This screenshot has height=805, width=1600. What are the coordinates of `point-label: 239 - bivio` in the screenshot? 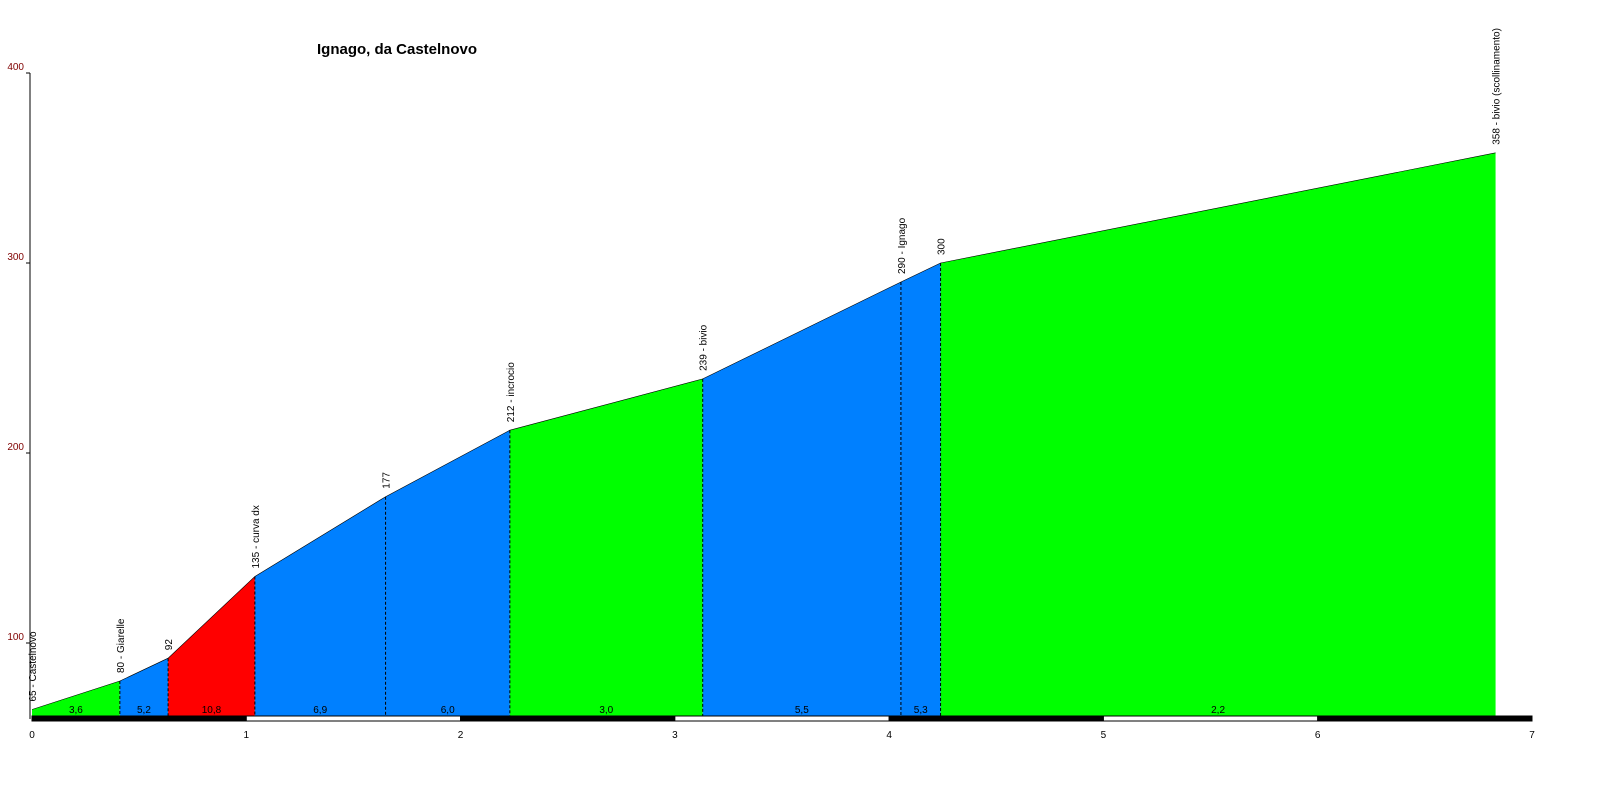 It's located at (704, 347).